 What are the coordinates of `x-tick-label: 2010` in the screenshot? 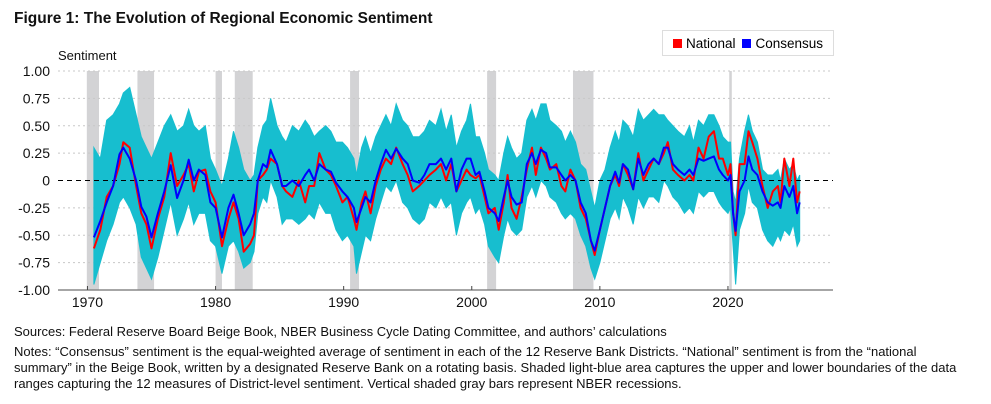 It's located at (599, 302).